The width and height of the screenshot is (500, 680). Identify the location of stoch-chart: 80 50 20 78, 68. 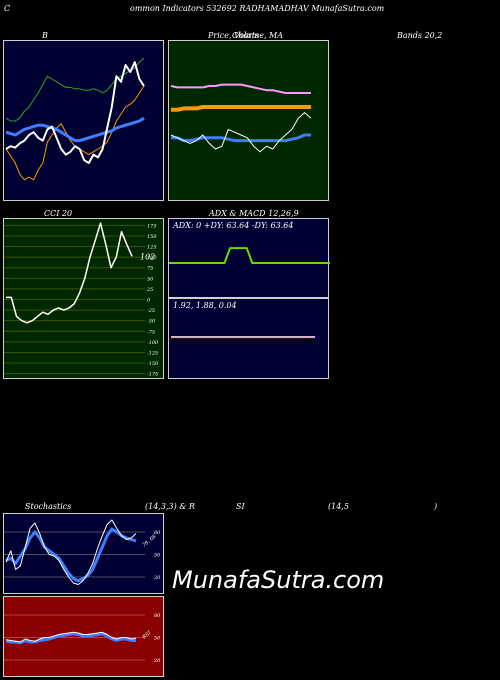
(82, 552).